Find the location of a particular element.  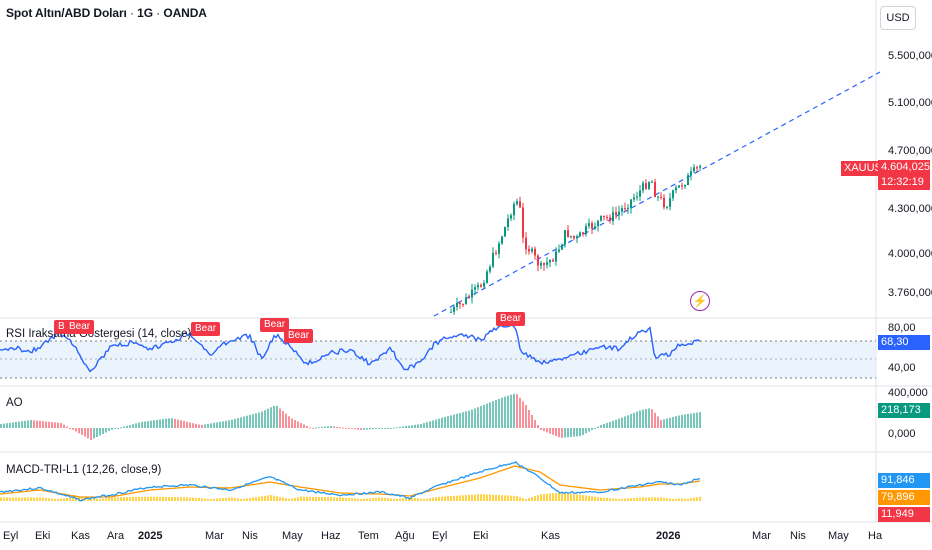

month-label: Nis is located at coordinates (798, 536).